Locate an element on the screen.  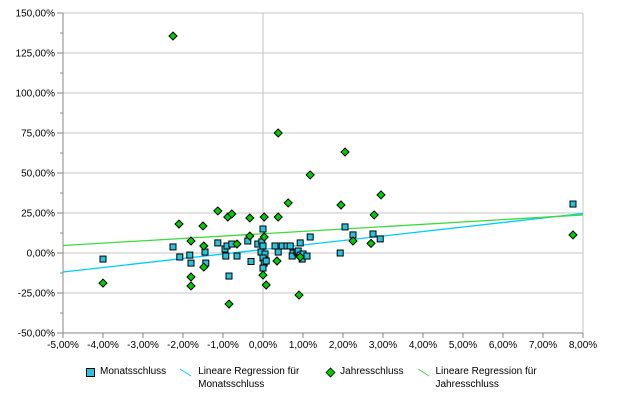
svg-text: -50,00% is located at coordinates (36, 334).